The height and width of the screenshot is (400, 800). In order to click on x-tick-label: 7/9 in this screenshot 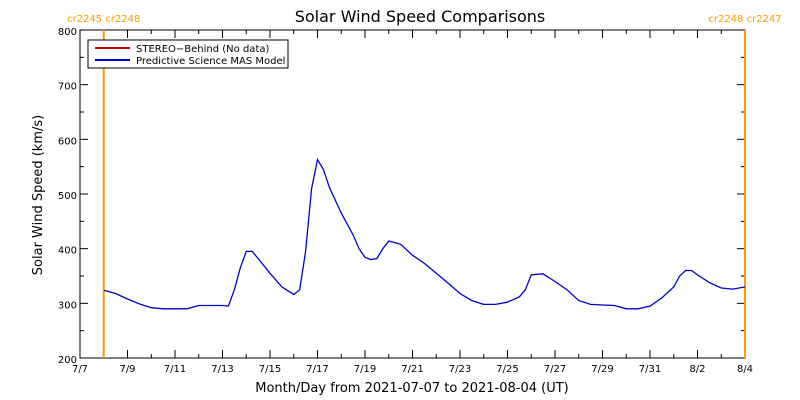, I will do `click(127, 369)`.